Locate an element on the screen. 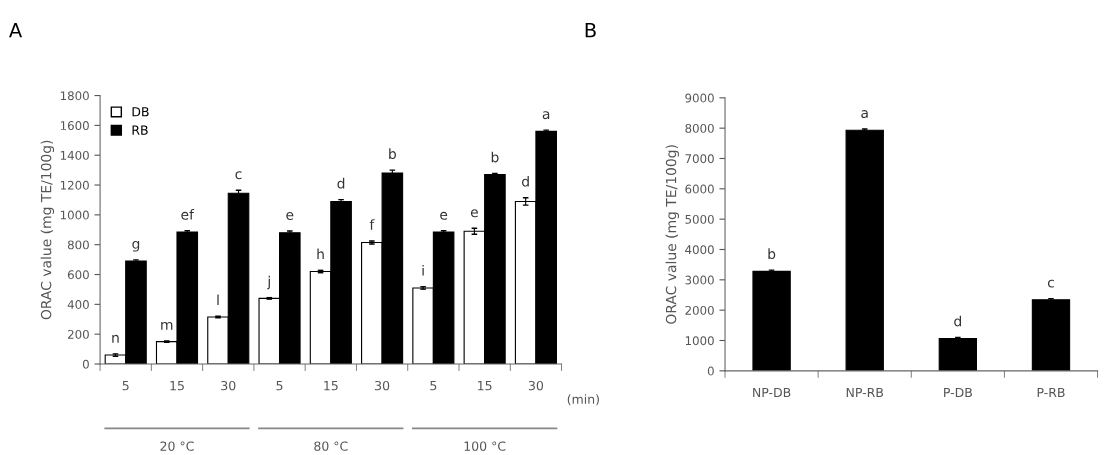 The image size is (1112, 455). text: 100 °C is located at coordinates (485, 446).